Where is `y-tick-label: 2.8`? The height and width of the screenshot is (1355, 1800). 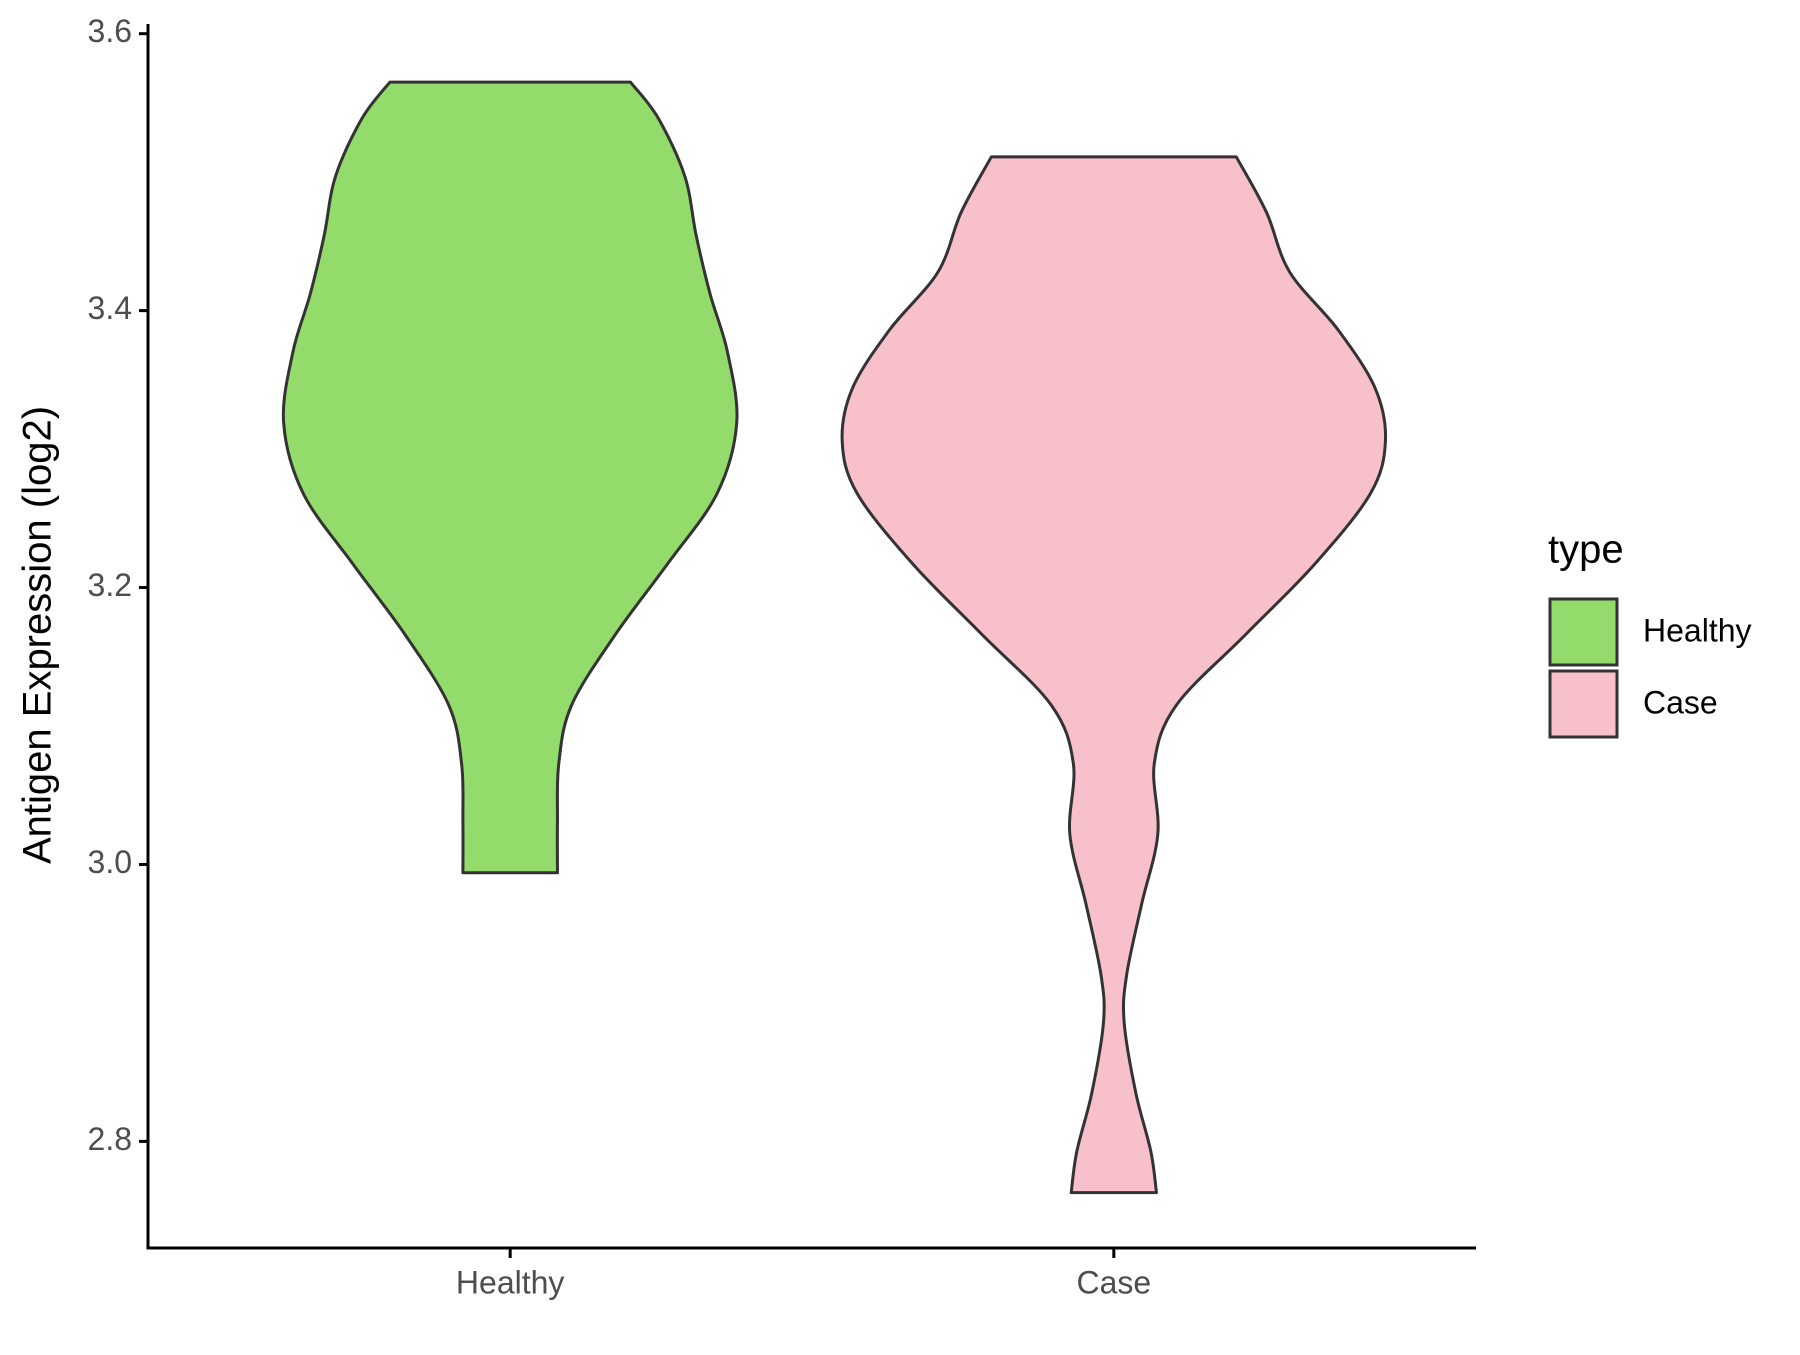 y-tick-label: 2.8 is located at coordinates (110, 1139).